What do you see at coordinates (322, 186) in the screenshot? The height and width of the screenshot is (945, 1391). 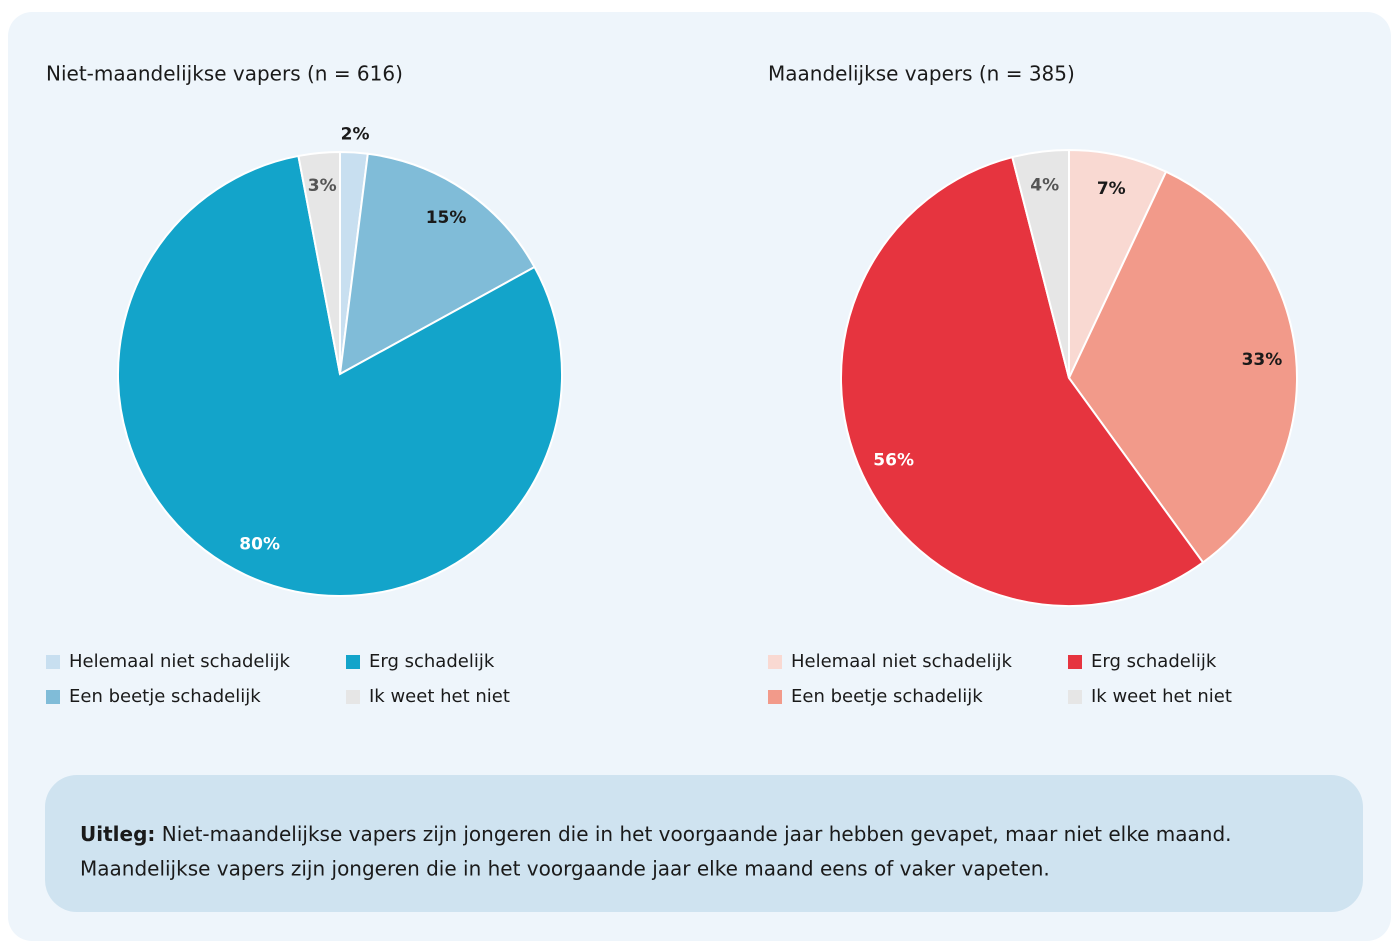 I see `value-label: 3%` at bounding box center [322, 186].